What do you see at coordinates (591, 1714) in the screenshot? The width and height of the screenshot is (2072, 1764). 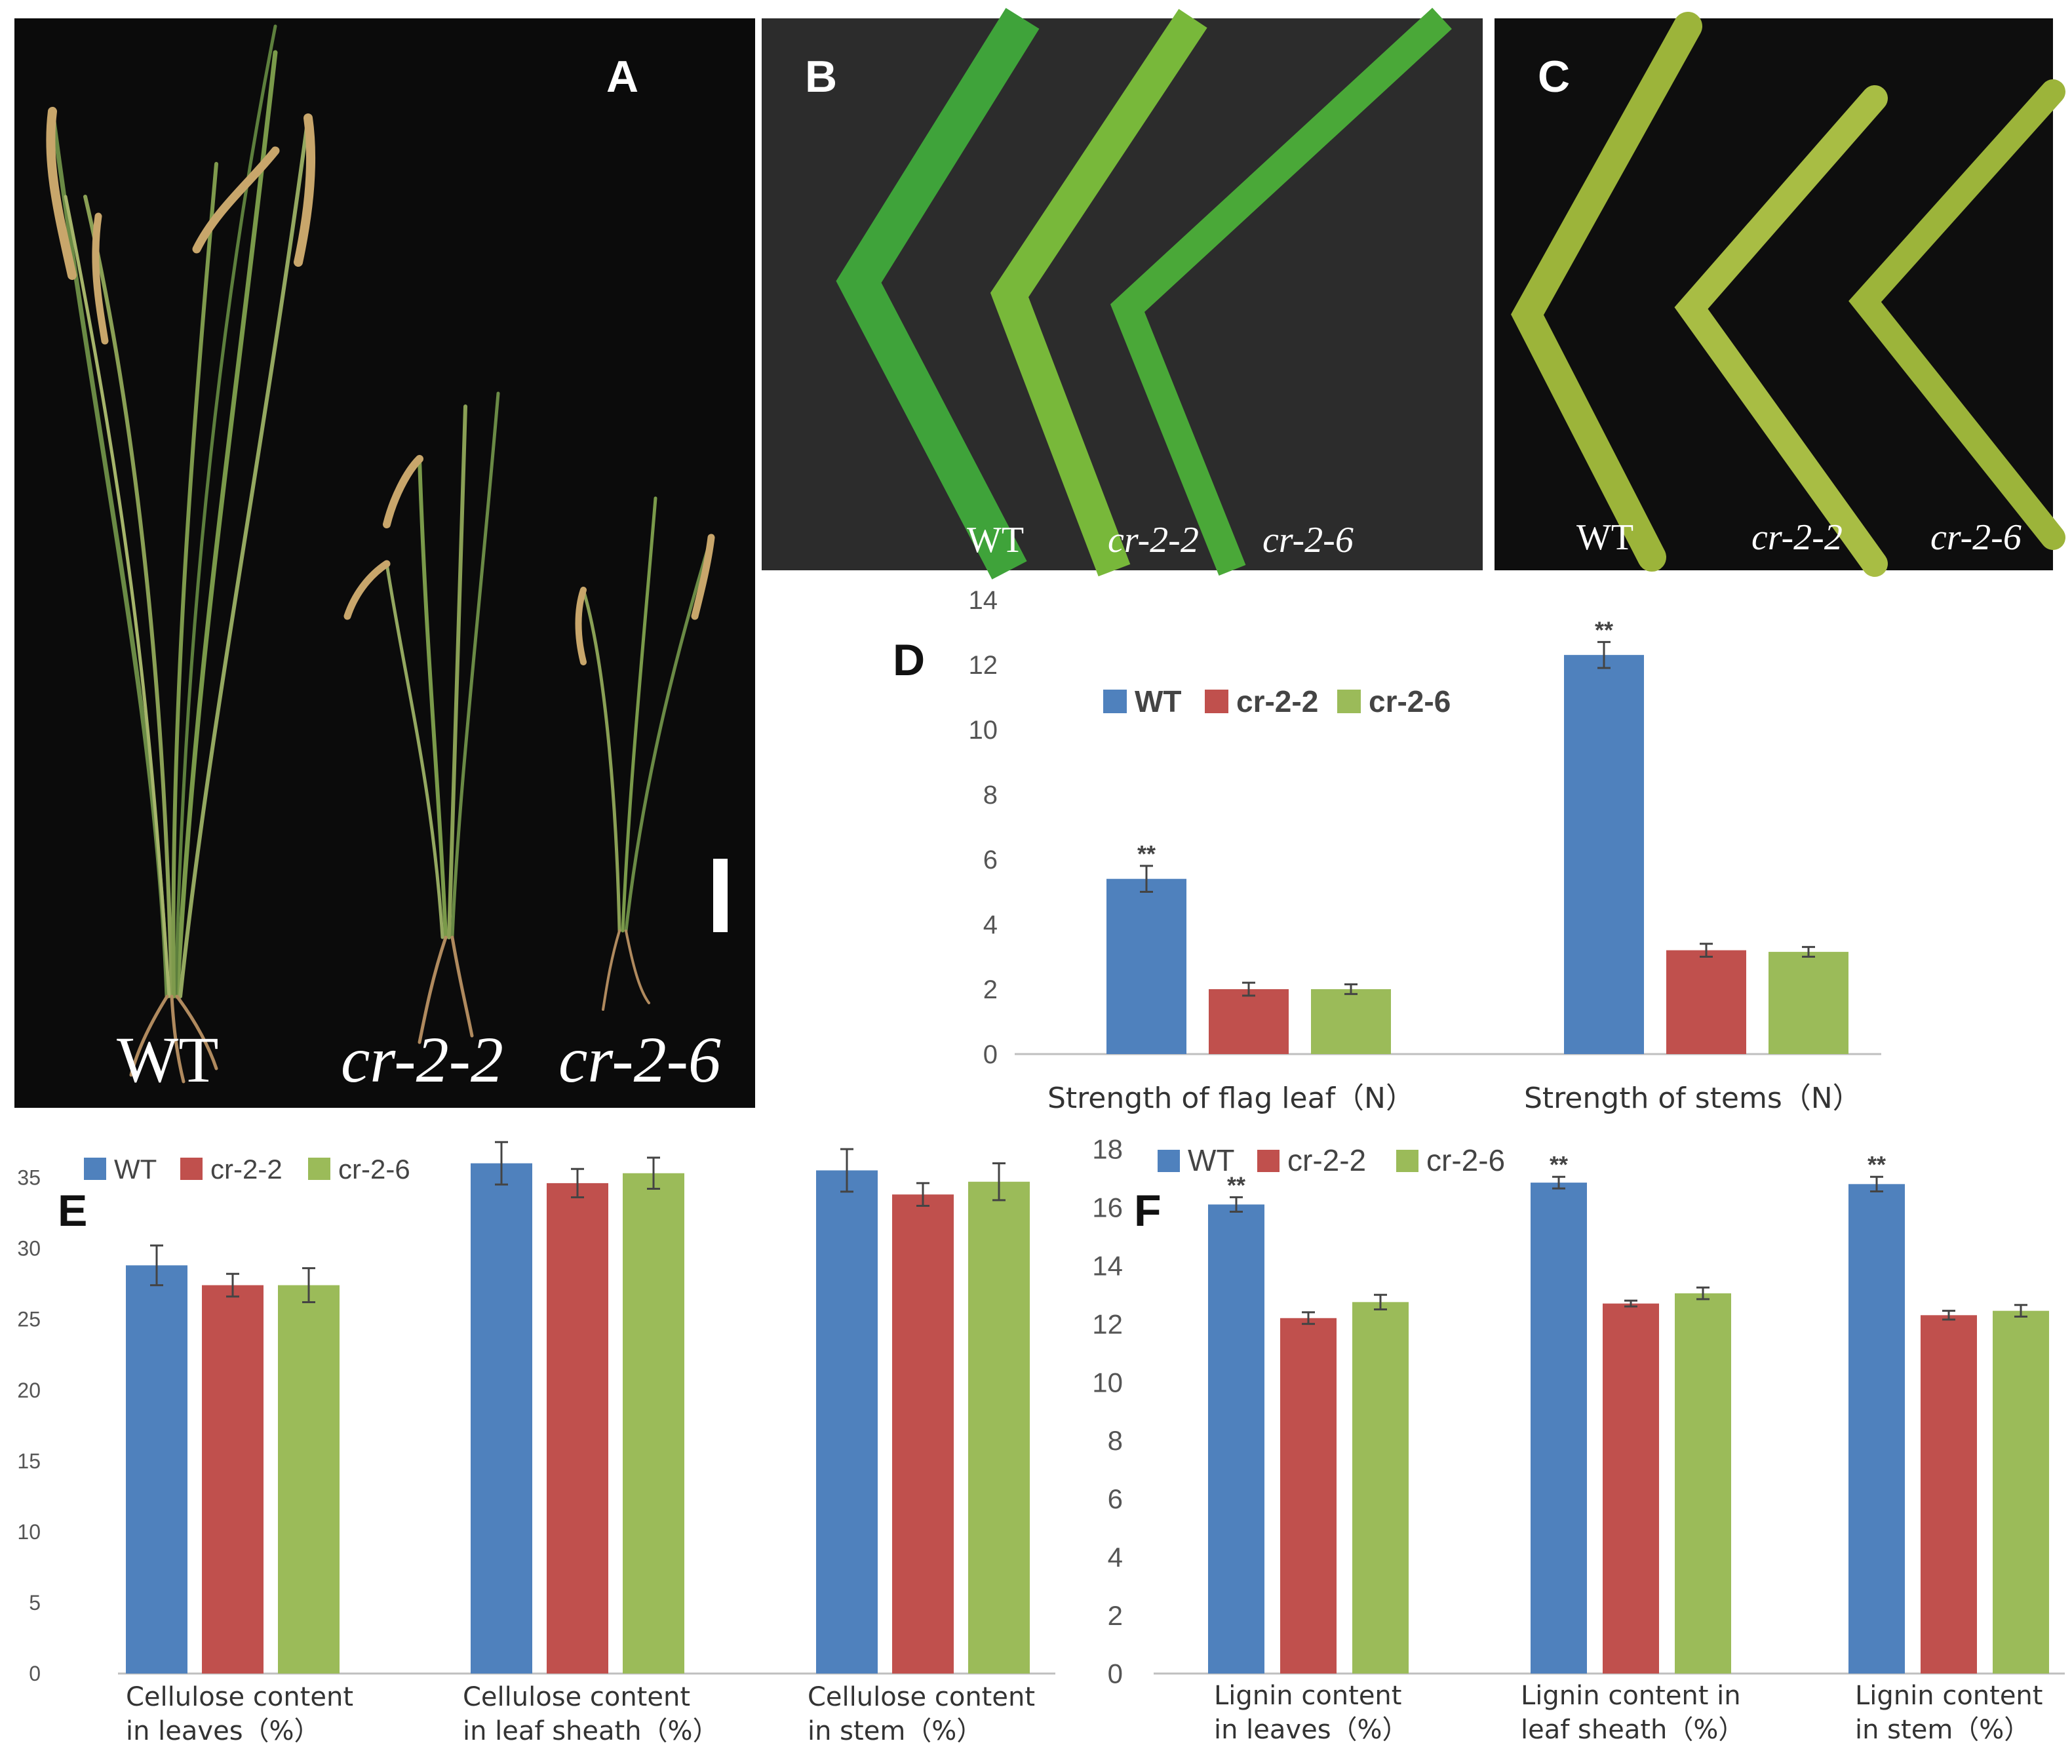 I see `category-label: Cellulose content in leaf sheath（%）` at bounding box center [591, 1714].